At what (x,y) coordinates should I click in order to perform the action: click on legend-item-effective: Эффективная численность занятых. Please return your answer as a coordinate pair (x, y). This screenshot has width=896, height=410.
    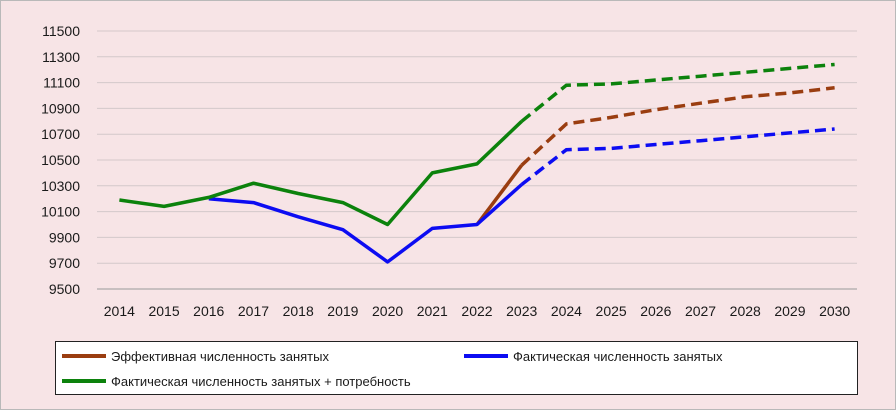
    Looking at the image, I should click on (195, 356).